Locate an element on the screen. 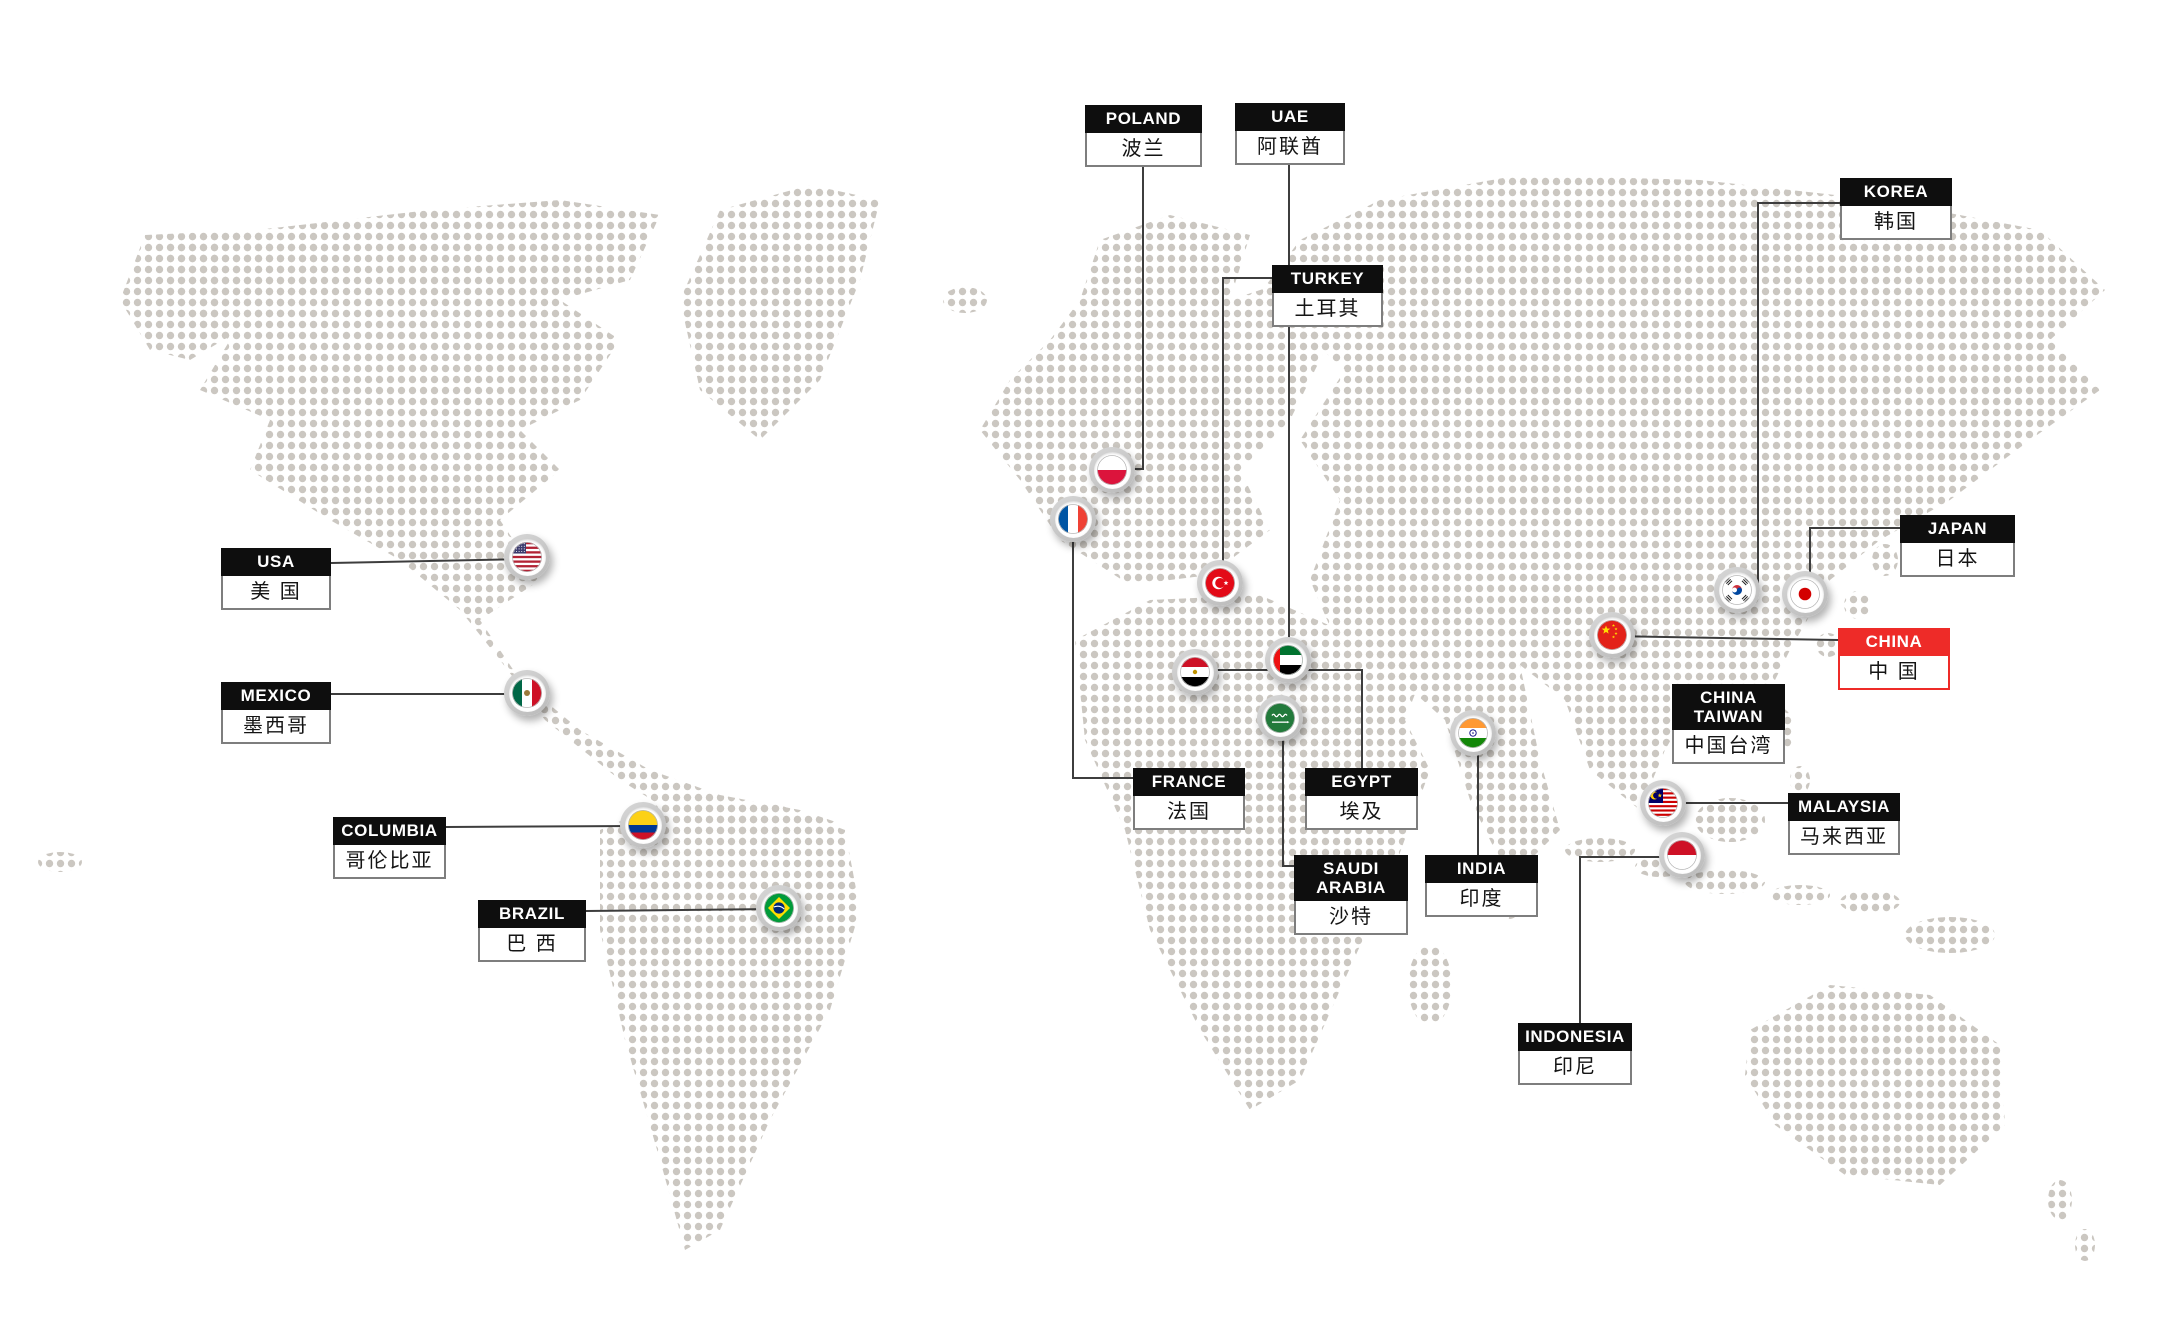 The image size is (2157, 1328). flag-pin-uae is located at coordinates (1288, 660).